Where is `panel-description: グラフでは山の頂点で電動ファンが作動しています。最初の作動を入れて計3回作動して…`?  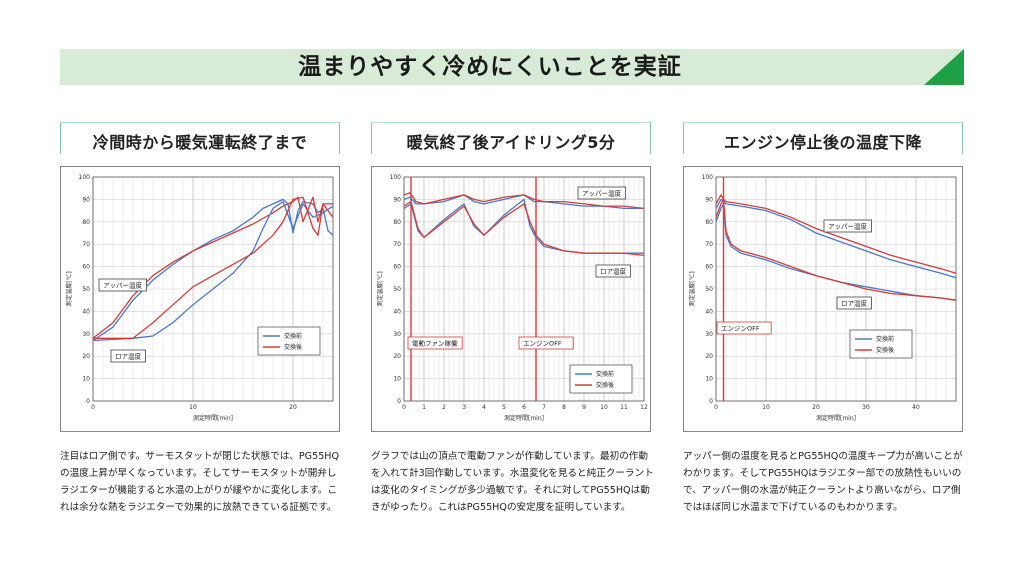
panel-description: グラフでは山の頂点で電動ファンが作動しています。最初の作動を入れて計3回作動して… is located at coordinates (512, 482).